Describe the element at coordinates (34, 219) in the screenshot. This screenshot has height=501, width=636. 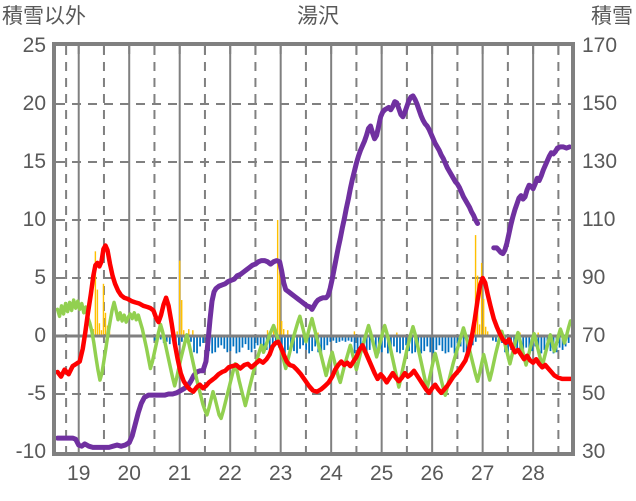
I see `y-axis-left-tick: 10` at that location.